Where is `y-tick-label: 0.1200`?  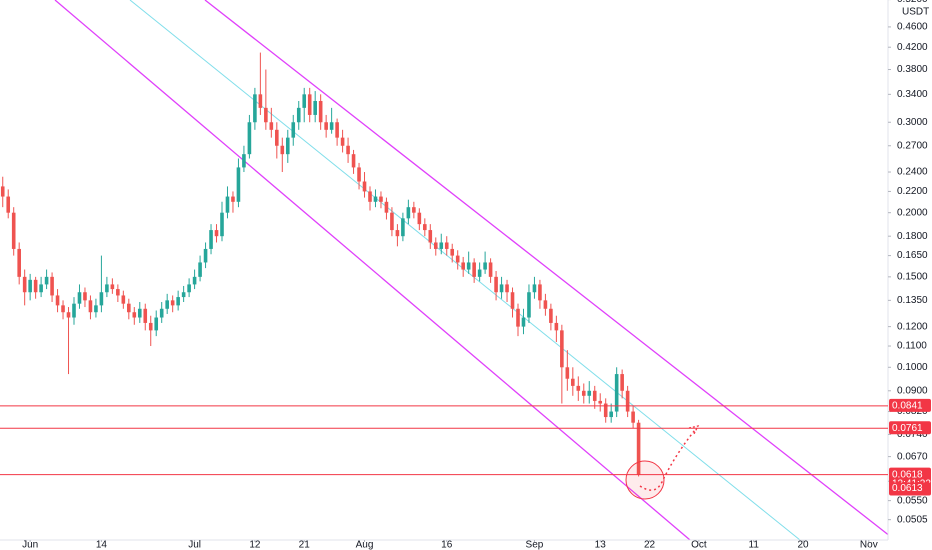
y-tick-label: 0.1200 is located at coordinates (912, 326).